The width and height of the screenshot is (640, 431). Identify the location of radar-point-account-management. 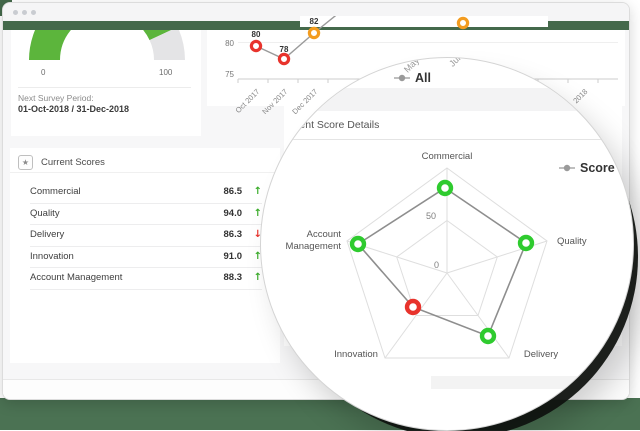
(358, 244).